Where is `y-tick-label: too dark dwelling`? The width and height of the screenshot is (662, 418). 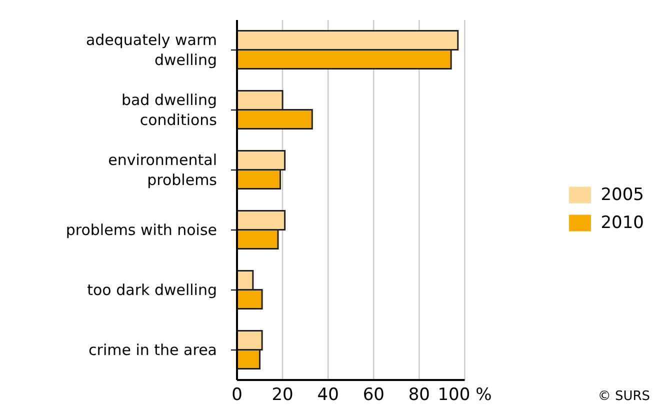
y-tick-label: too dark dwelling is located at coordinates (152, 290).